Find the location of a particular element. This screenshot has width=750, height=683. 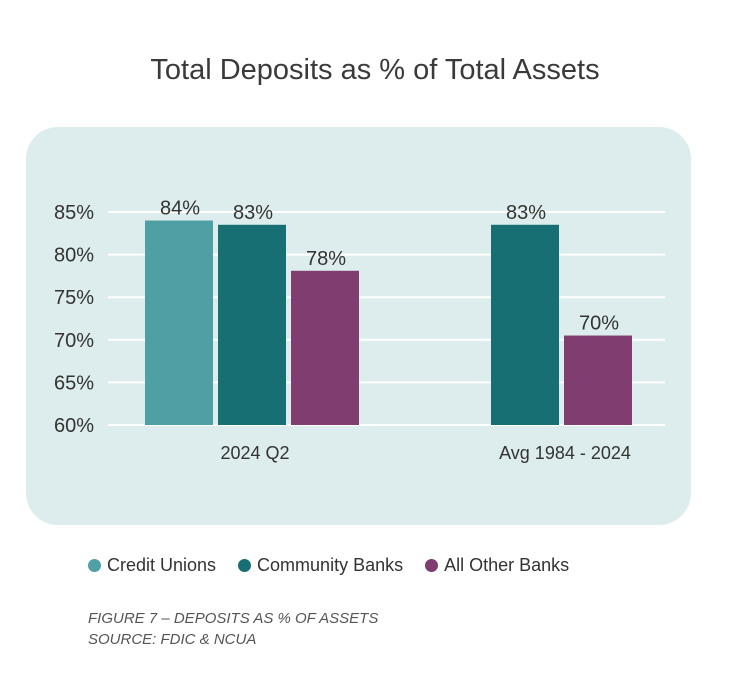

legend-swatch-community-banks is located at coordinates (245, 565).